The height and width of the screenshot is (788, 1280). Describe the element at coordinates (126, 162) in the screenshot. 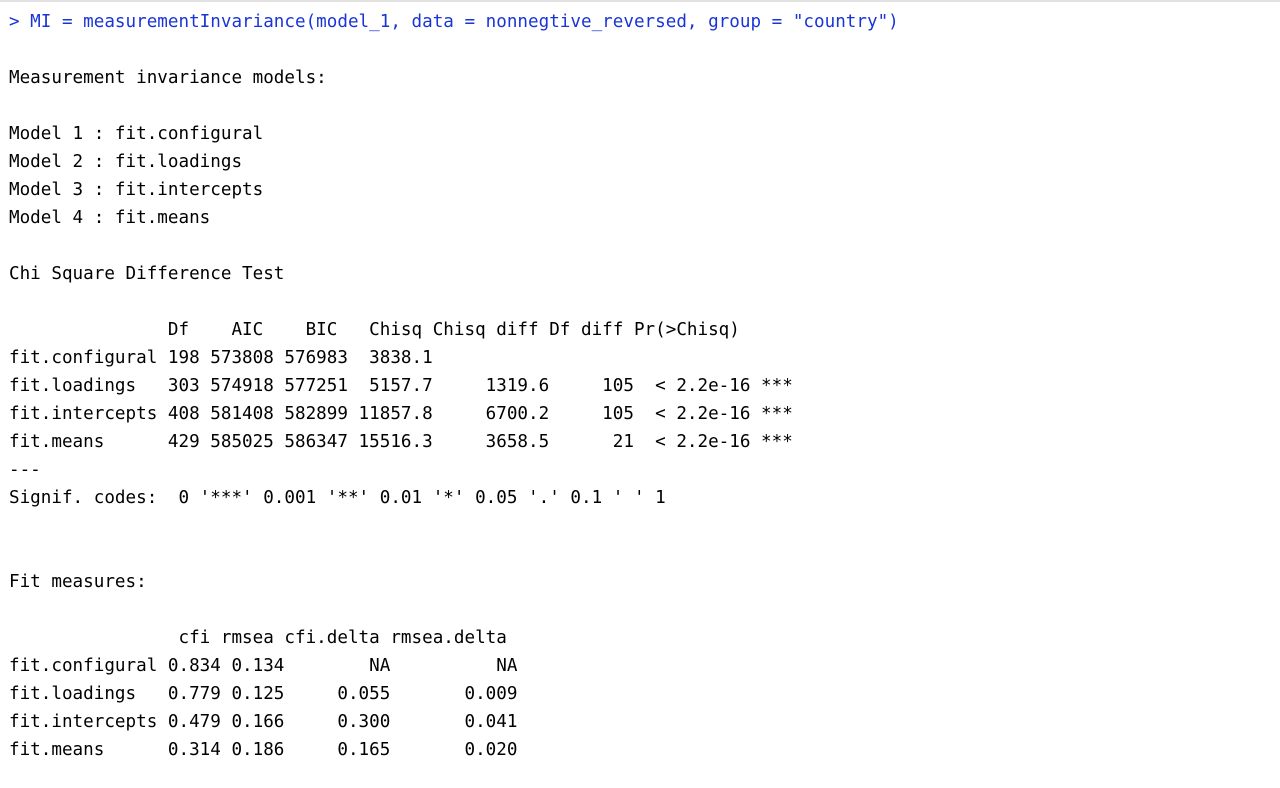

I see `output-line-model: Model 2 : fit.loadings` at that location.